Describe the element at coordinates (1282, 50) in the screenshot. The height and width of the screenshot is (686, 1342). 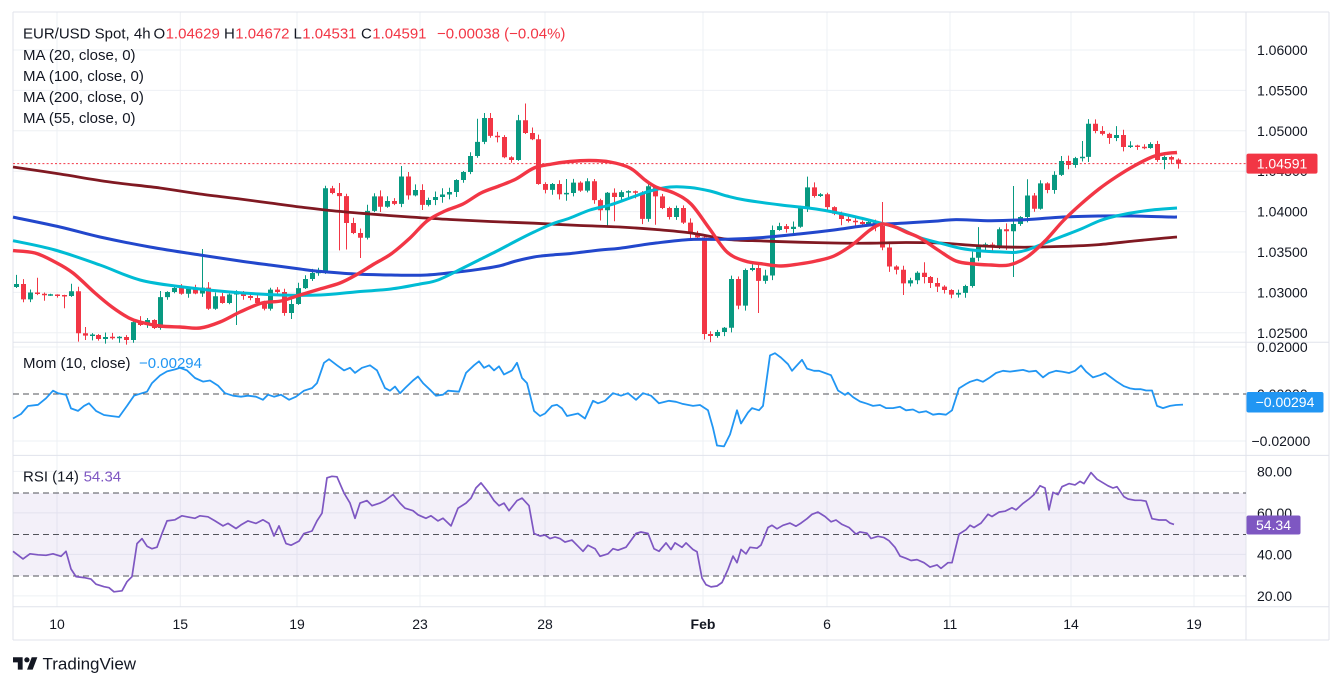
I see `svg-text: 1.06000` at that location.